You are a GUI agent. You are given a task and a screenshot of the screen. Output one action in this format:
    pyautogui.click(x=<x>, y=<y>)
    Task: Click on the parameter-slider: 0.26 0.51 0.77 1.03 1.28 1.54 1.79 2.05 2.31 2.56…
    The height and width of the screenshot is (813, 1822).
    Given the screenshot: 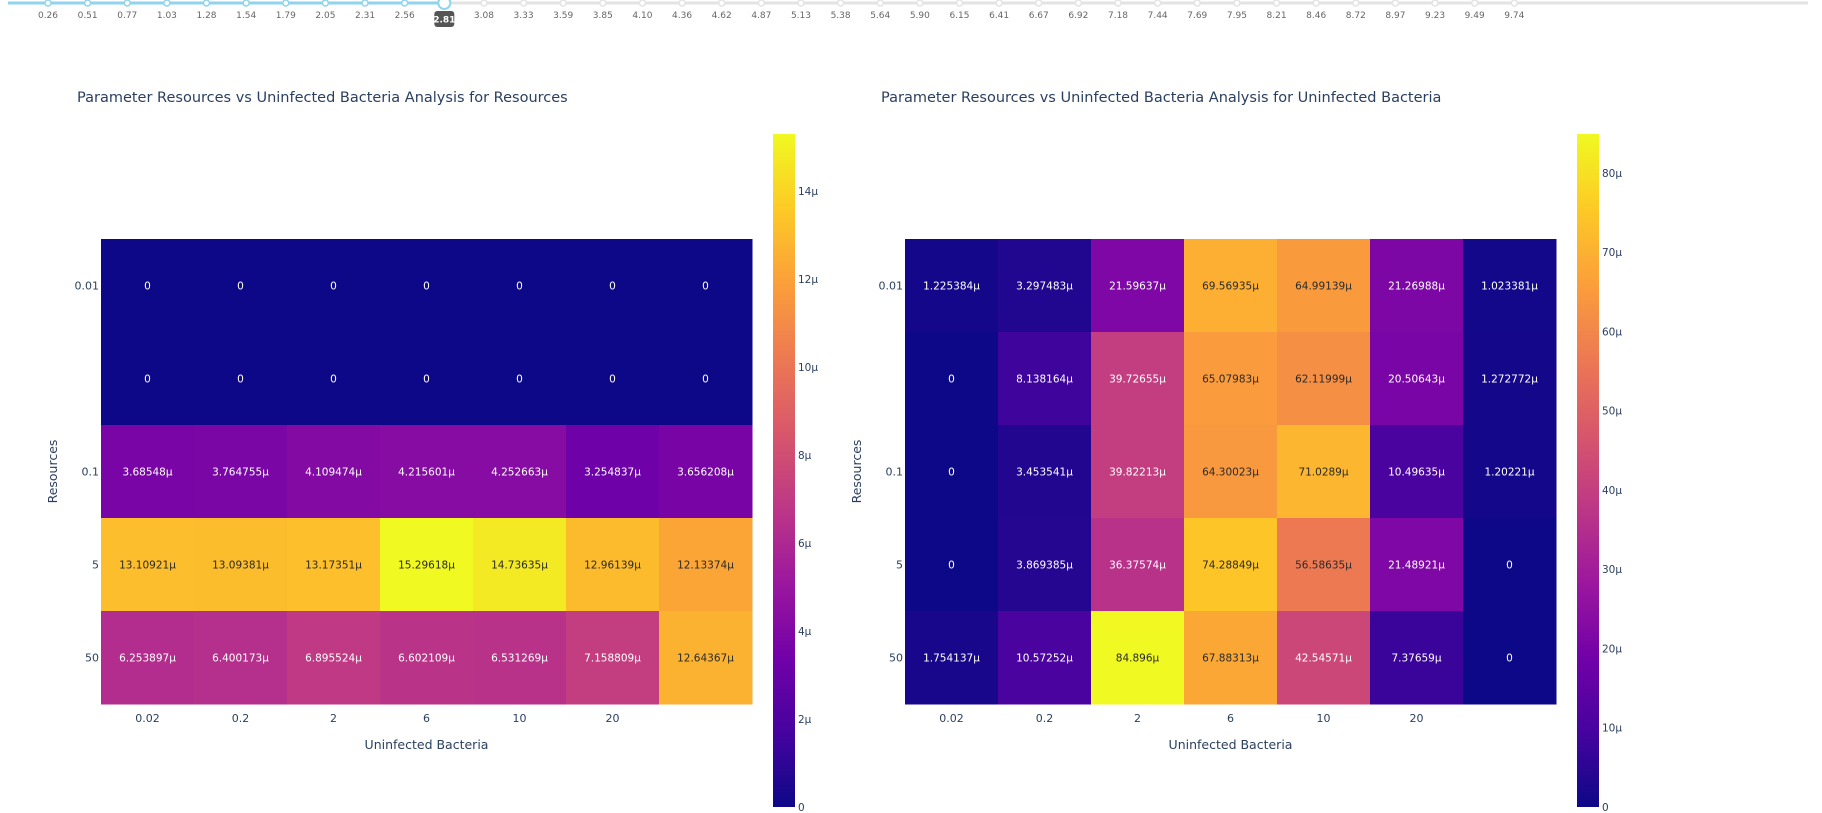 What is the action you would take?
    pyautogui.click(x=911, y=17)
    